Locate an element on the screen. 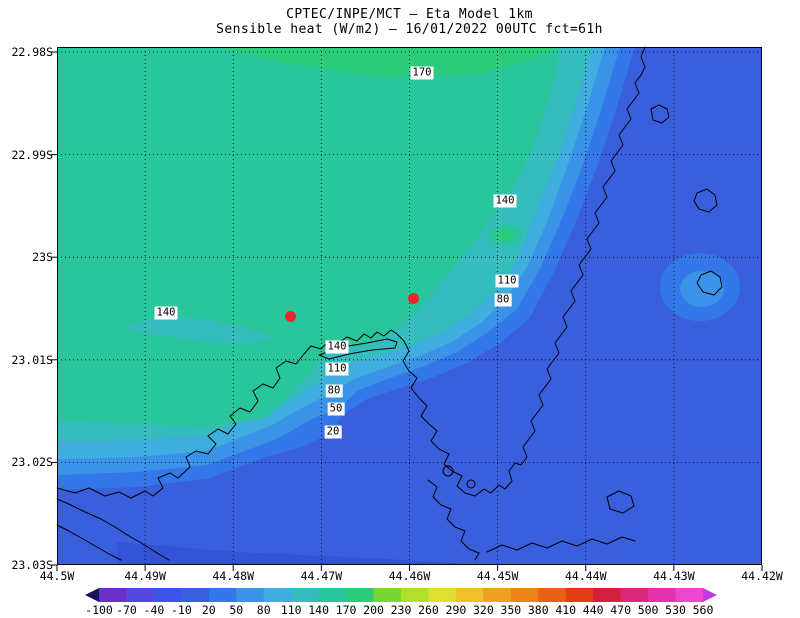 This screenshot has width=800, height=618. lon-axis-label: 44.47W is located at coordinates (321, 576).